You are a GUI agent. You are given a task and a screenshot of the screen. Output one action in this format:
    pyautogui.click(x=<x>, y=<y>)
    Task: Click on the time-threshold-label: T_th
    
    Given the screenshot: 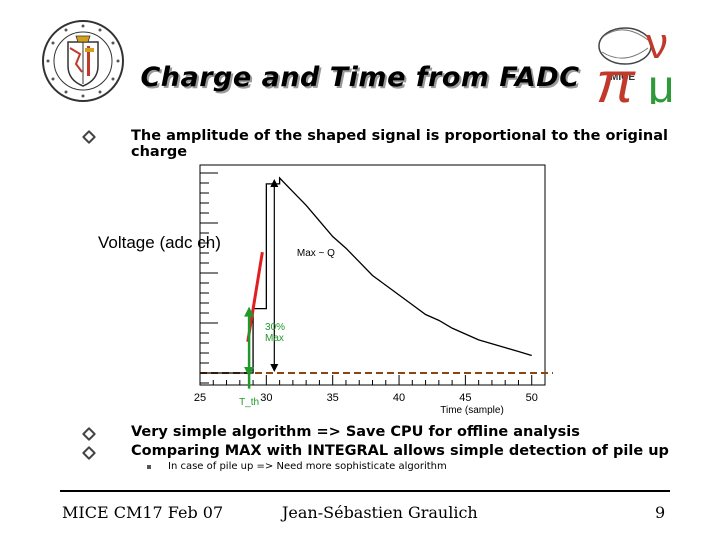 What is the action you would take?
    pyautogui.click(x=249, y=402)
    